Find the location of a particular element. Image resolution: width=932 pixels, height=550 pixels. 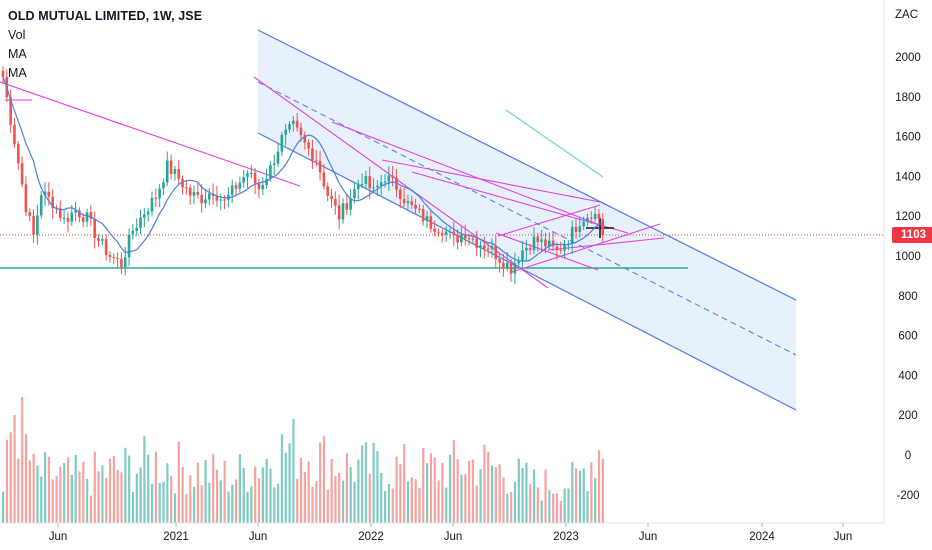

time-axis: Jun 2021 Jun 2022 Jun 2023 Jun 2024 Jun is located at coordinates (451, 533).